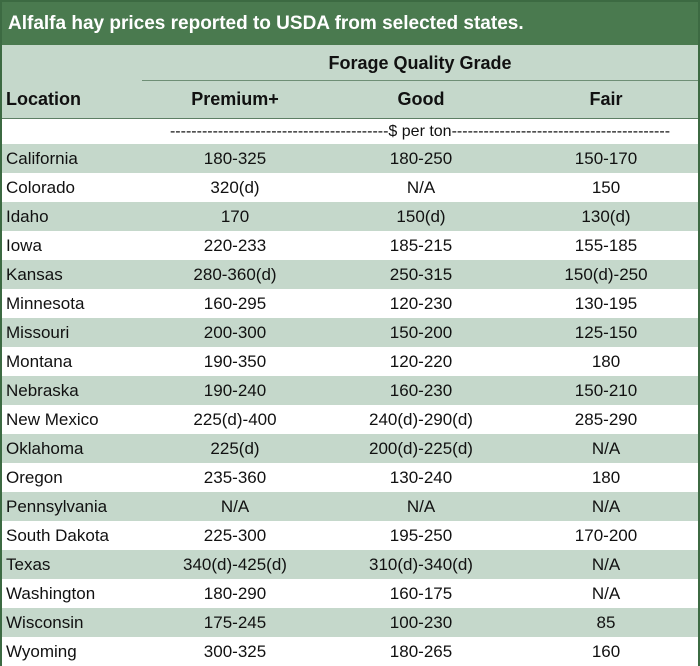 The image size is (700, 666). I want to click on table-row: Oregon 235-360 130-240 180, so click(350, 477).